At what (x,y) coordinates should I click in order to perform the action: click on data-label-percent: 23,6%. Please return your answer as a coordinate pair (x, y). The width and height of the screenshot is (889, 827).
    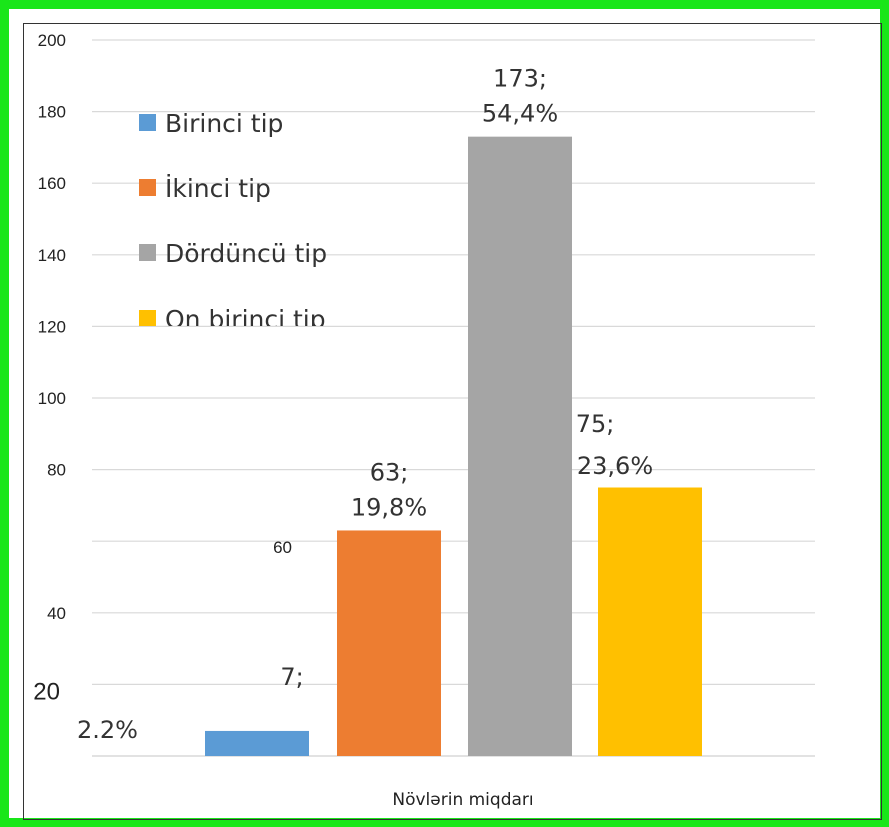
    Looking at the image, I should click on (615, 466).